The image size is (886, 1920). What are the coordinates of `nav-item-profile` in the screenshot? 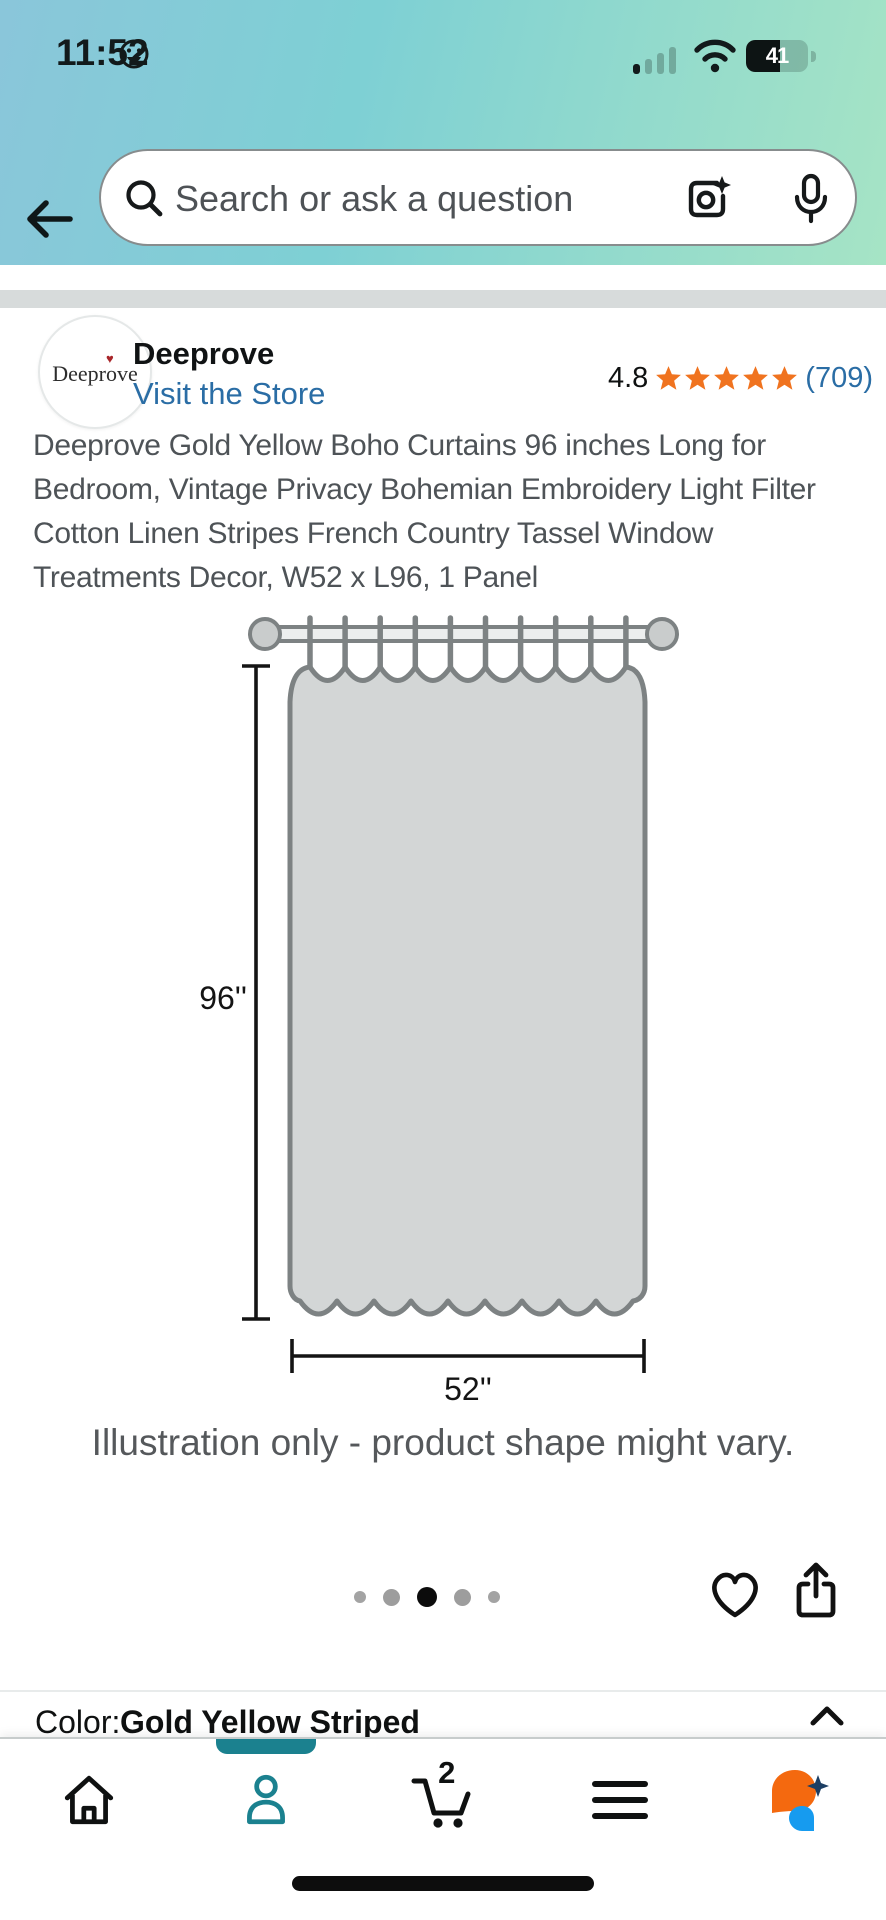 It's located at (266, 1800).